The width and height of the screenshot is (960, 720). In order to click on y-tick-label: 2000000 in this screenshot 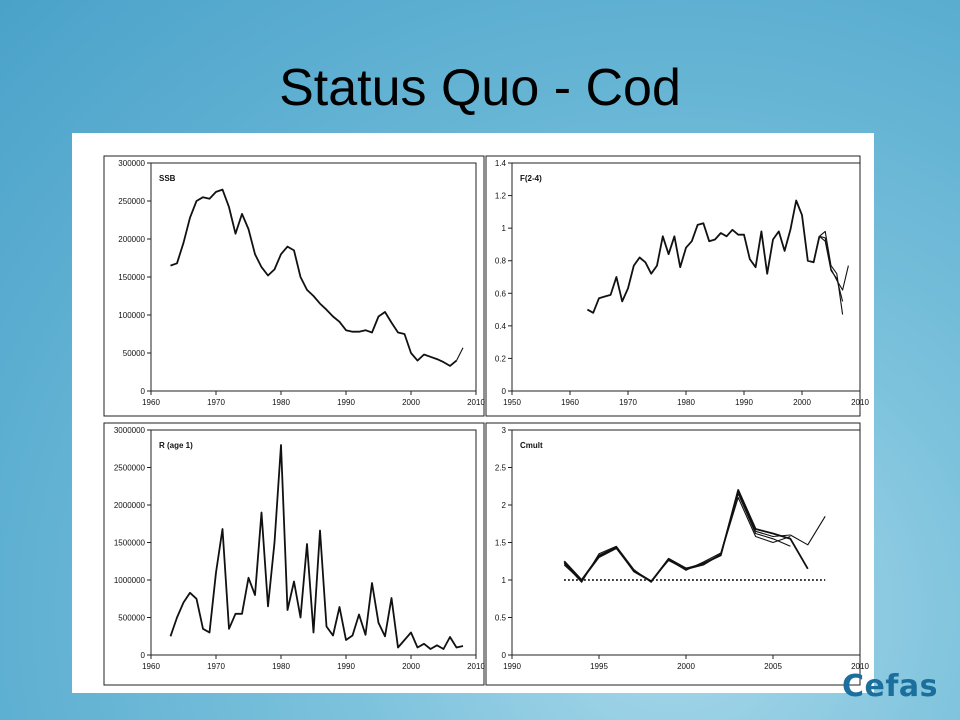, I will do `click(130, 505)`.